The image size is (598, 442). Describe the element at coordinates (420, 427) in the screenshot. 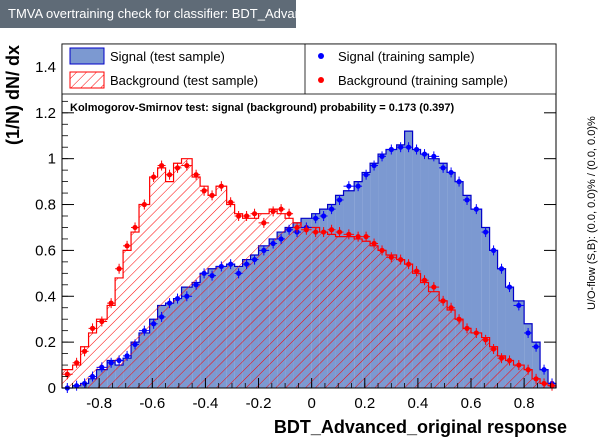

I see `x-axis-label: BDT_Advanced_original response` at that location.